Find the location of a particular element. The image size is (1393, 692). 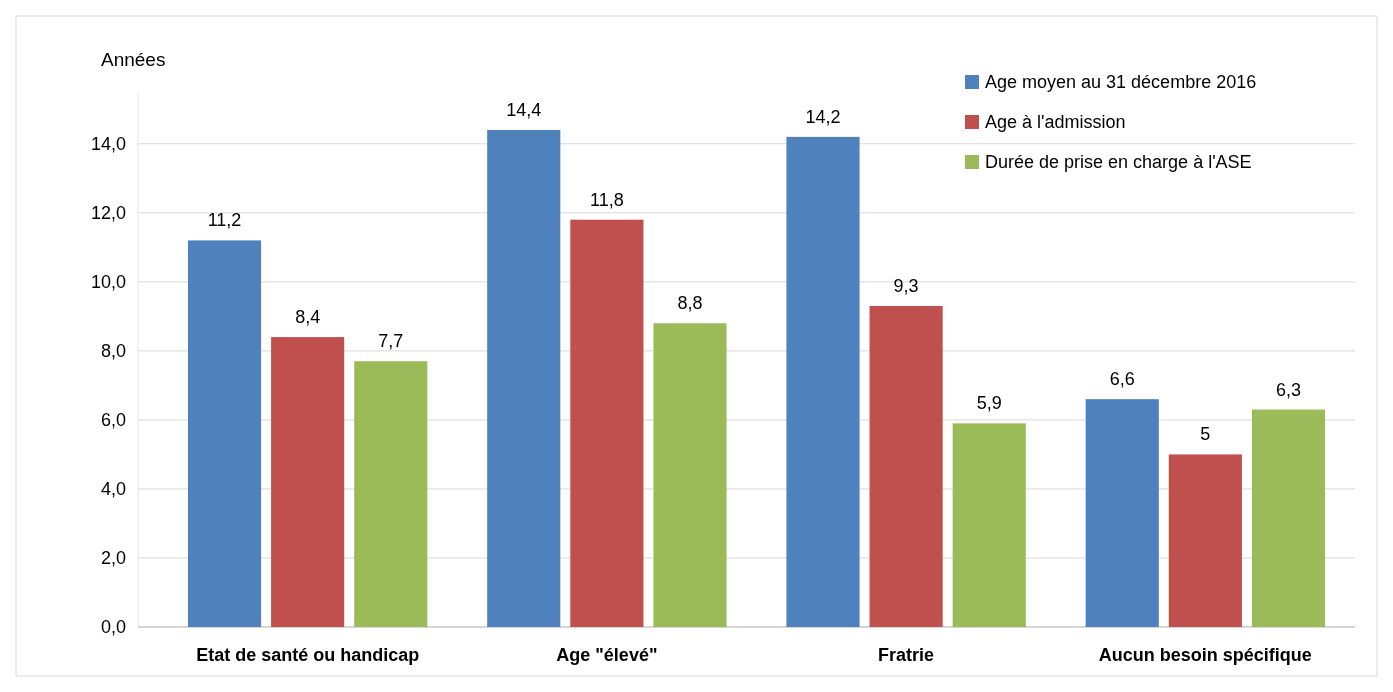

data-label: 9,3 is located at coordinates (906, 286).